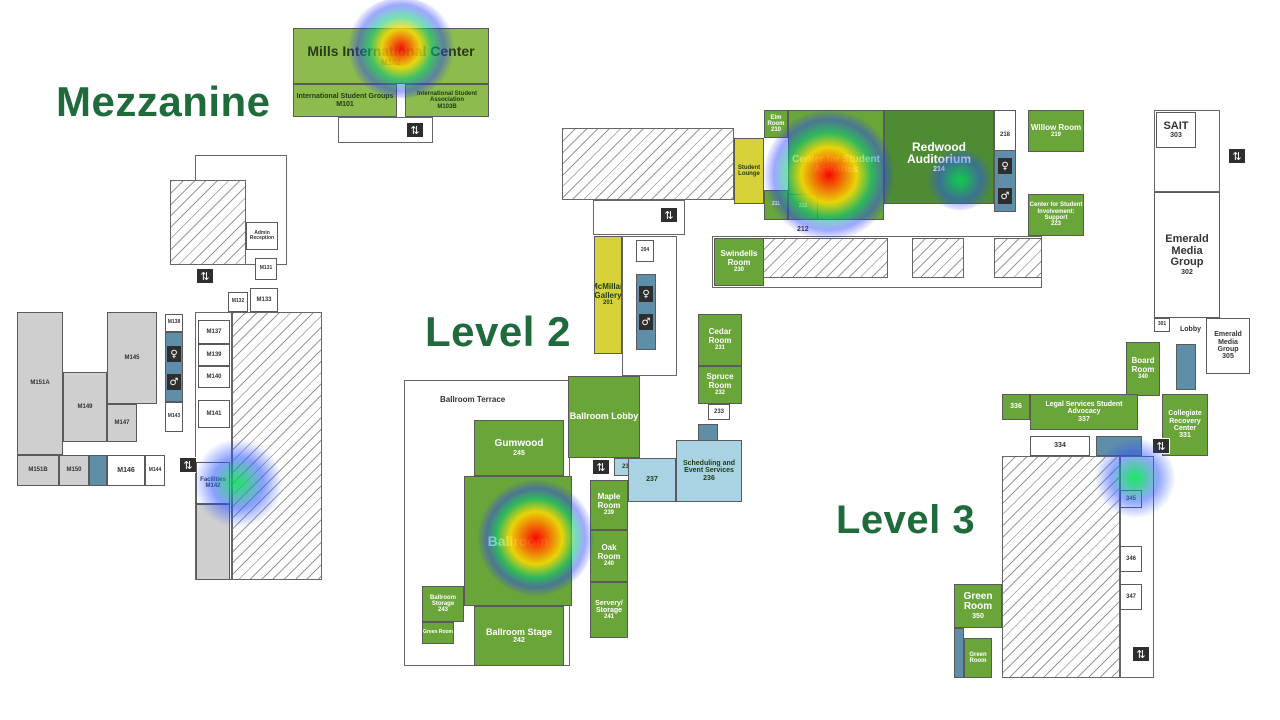 The image size is (1280, 720). What do you see at coordinates (391, 56) in the screenshot?
I see `mills-international-center: Mills International Center M102` at bounding box center [391, 56].